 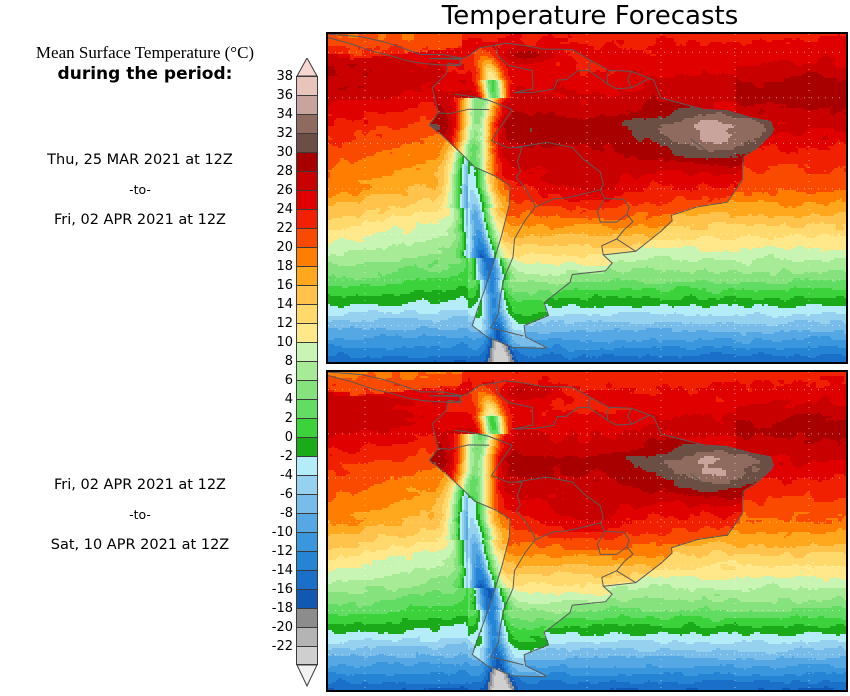 What do you see at coordinates (288, 399) in the screenshot?
I see `colorbar-tick-label: 4` at bounding box center [288, 399].